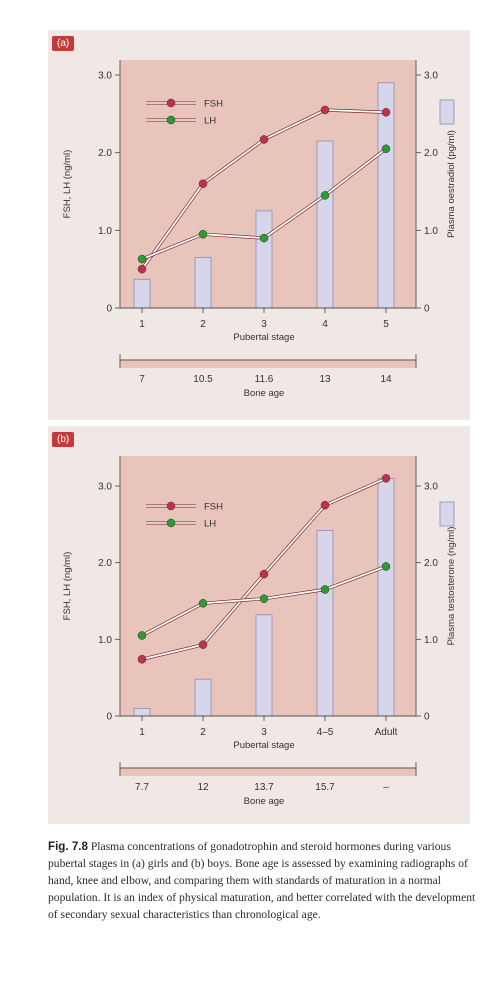  What do you see at coordinates (142, 787) in the screenshot?
I see `bone-age-label: 7.7` at bounding box center [142, 787].